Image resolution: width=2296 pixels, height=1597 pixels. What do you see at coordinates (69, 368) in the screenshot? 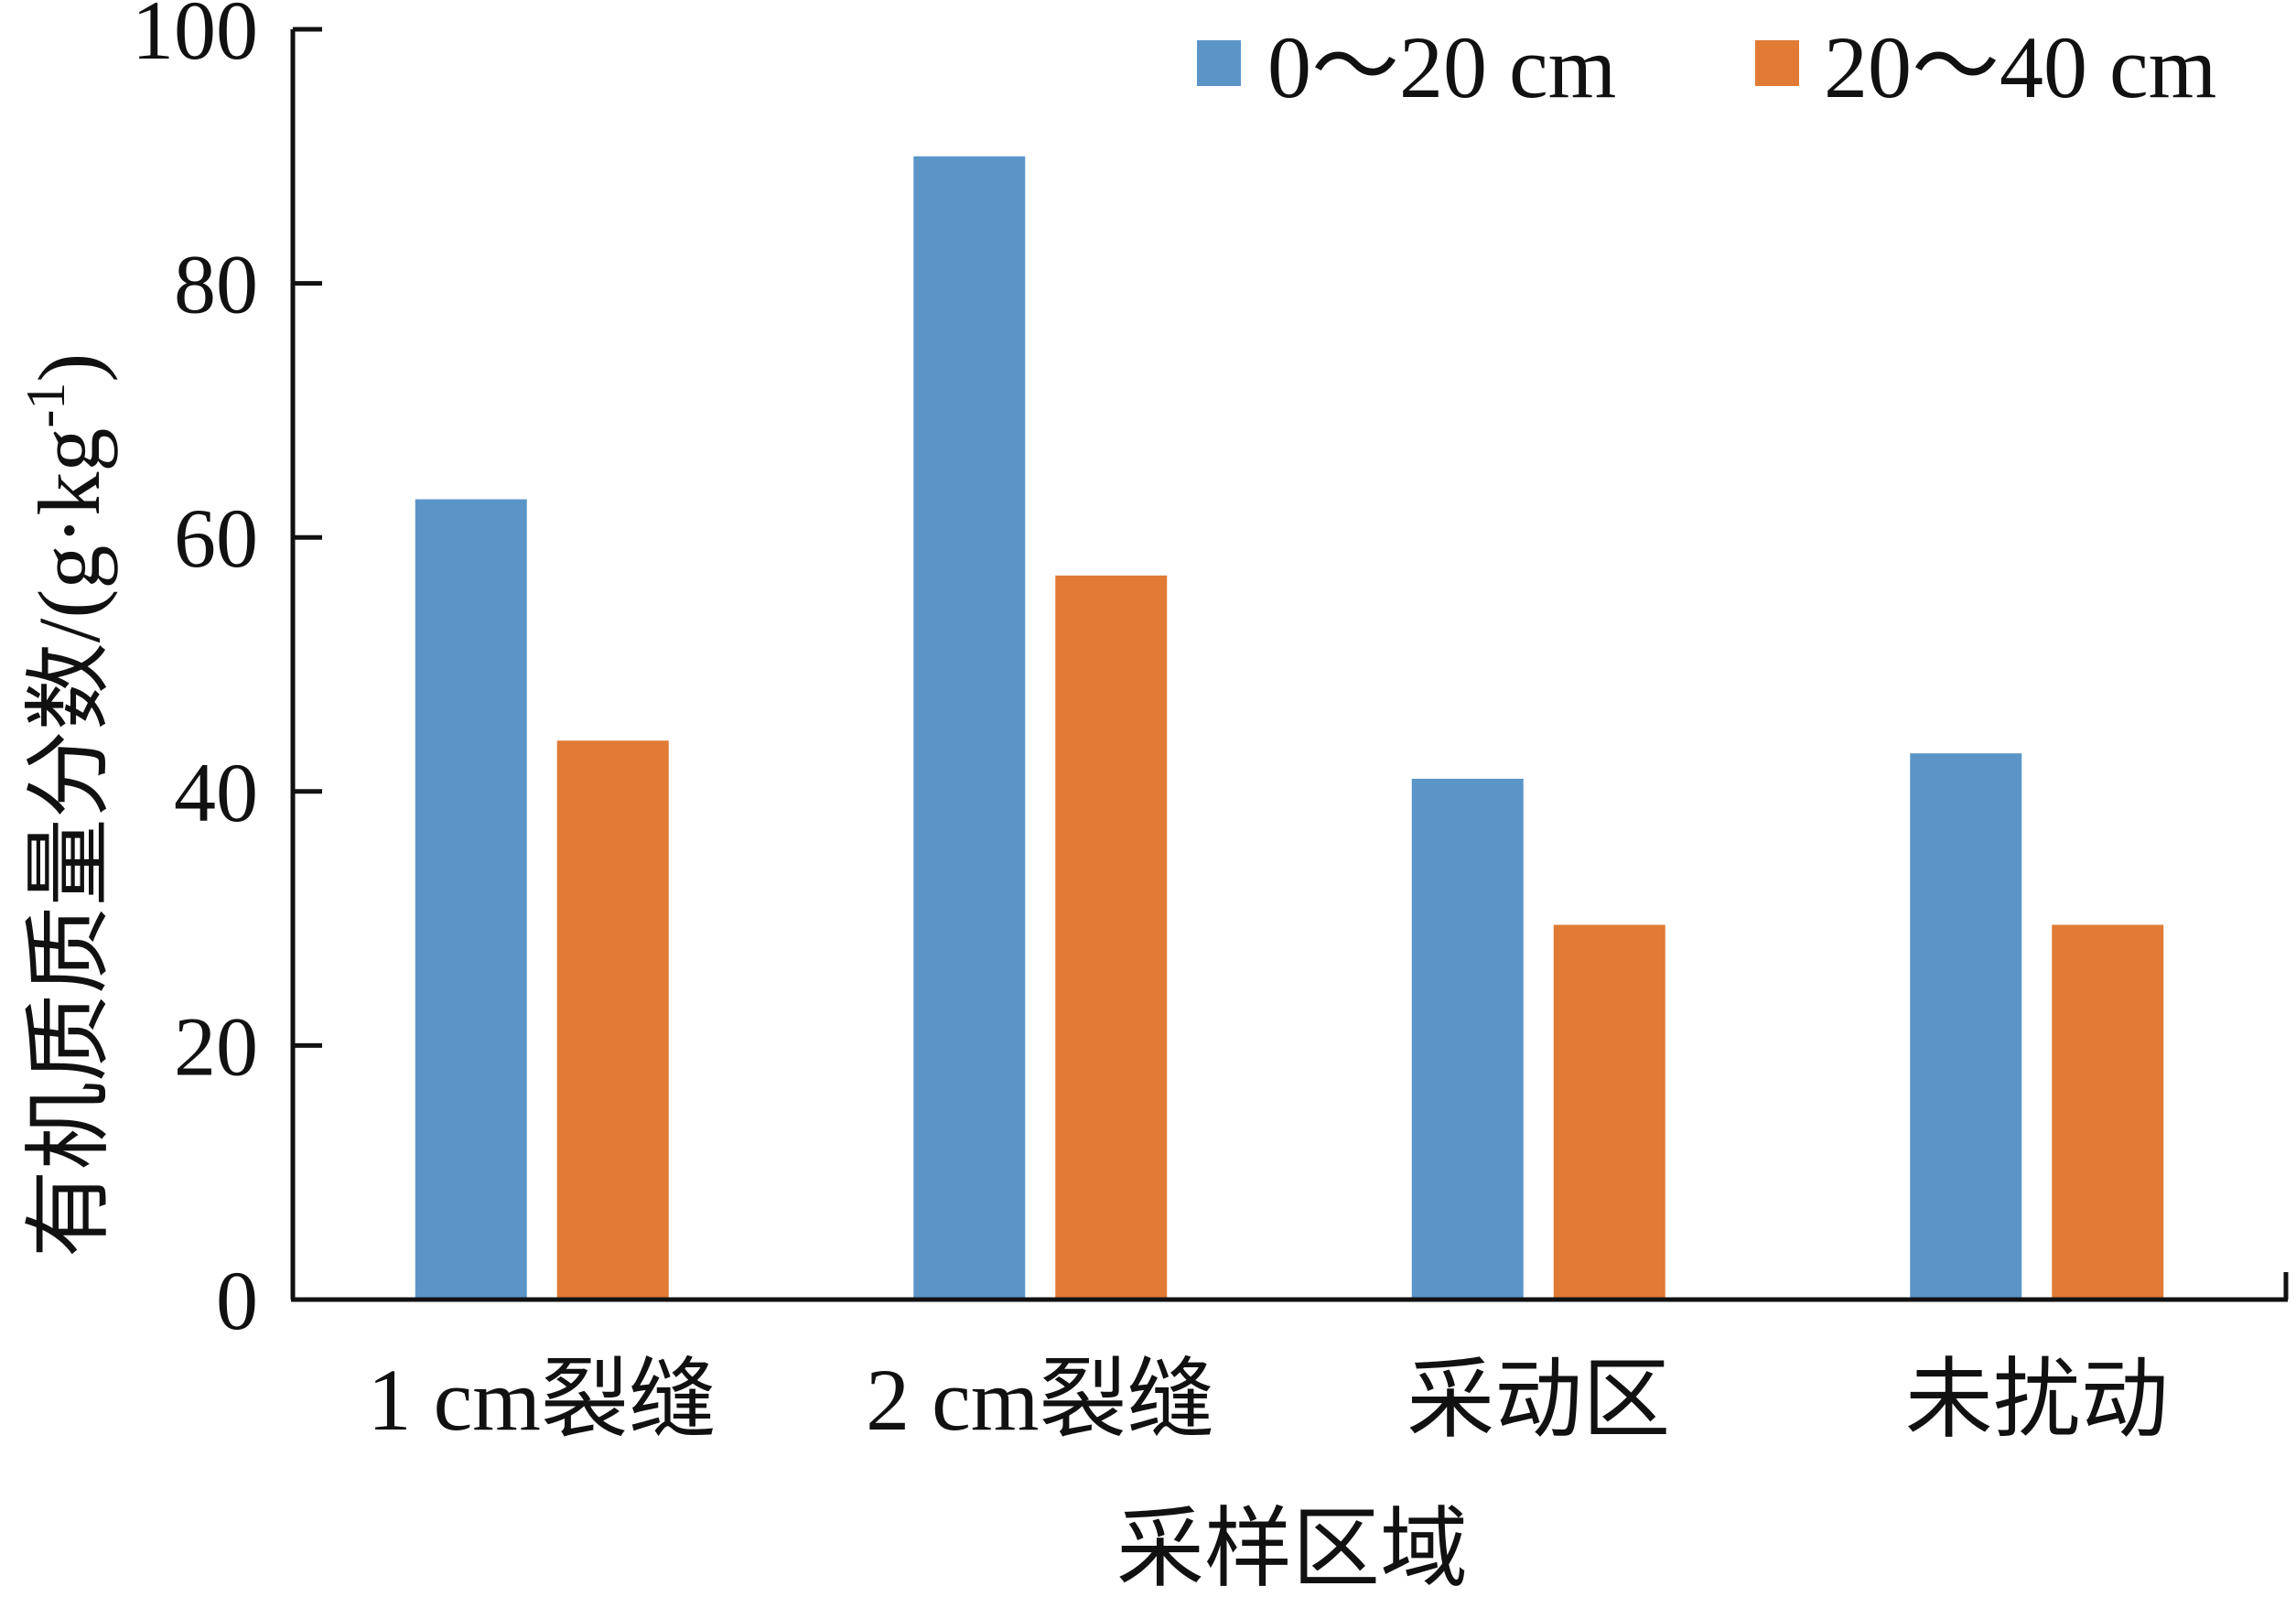
I see `y-axis-title-close: )` at bounding box center [69, 368].